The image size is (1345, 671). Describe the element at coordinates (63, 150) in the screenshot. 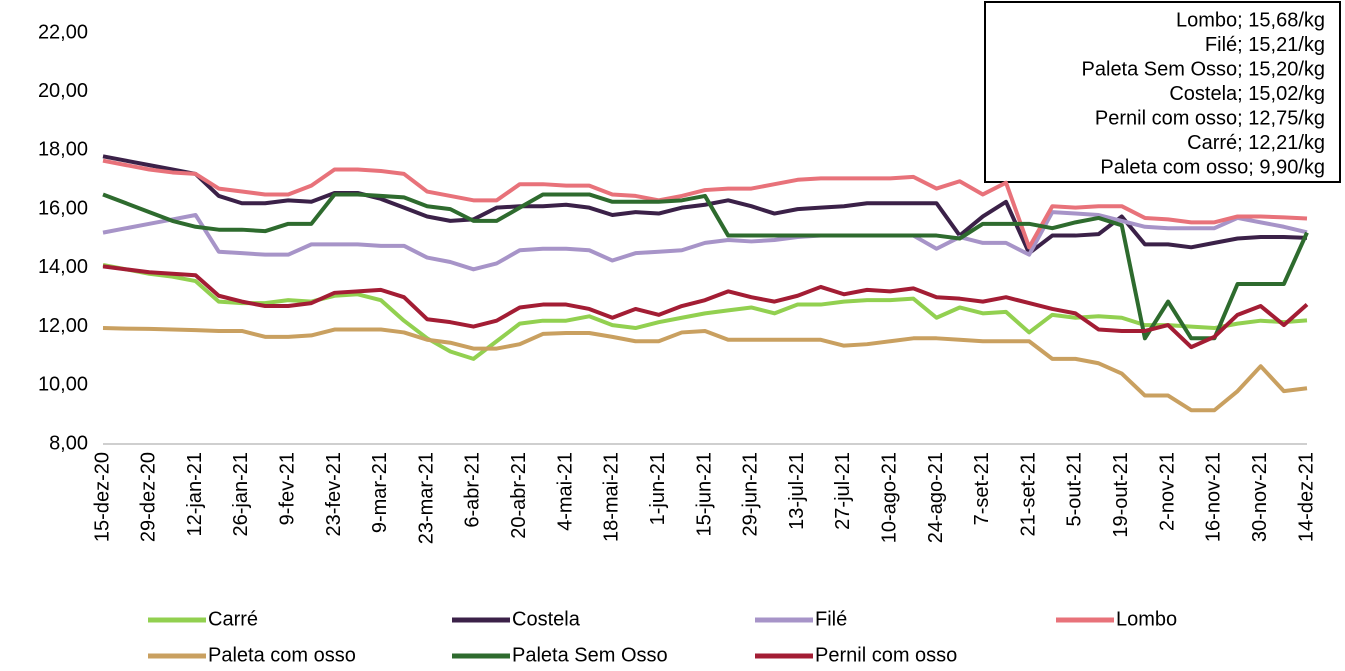

I see `y-tick-label: 18,00` at that location.